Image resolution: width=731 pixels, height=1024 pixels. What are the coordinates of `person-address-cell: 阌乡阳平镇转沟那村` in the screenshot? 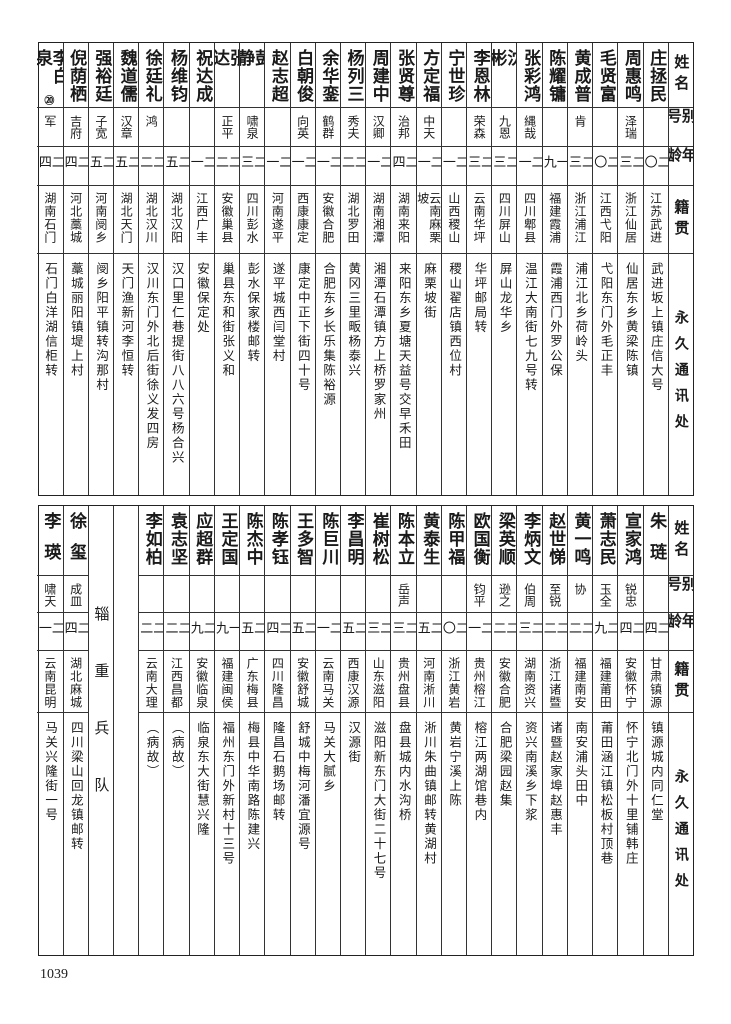 It's located at (101, 374).